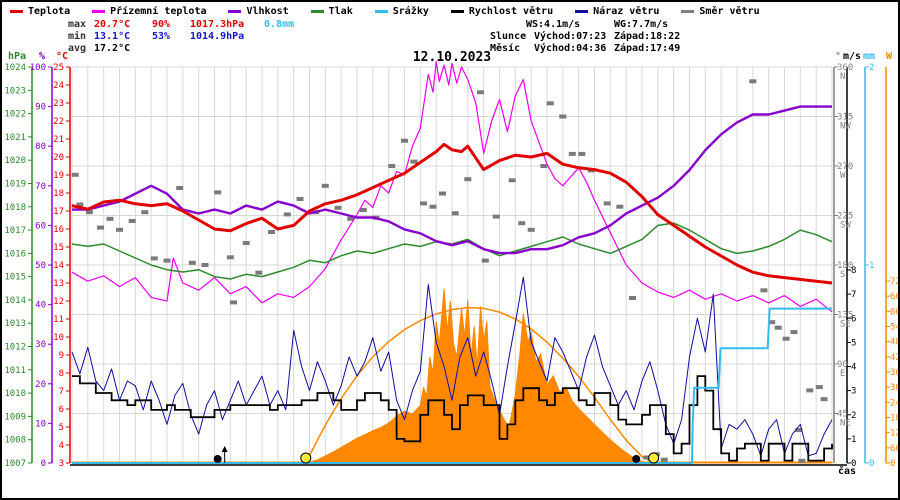 The width and height of the screenshot is (900, 500). I want to click on svg-text: NE, so click(845, 424).